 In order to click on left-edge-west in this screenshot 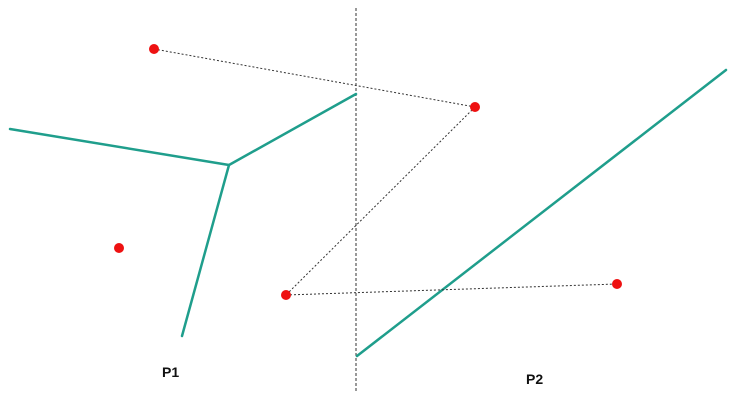, I will do `click(119, 147)`.